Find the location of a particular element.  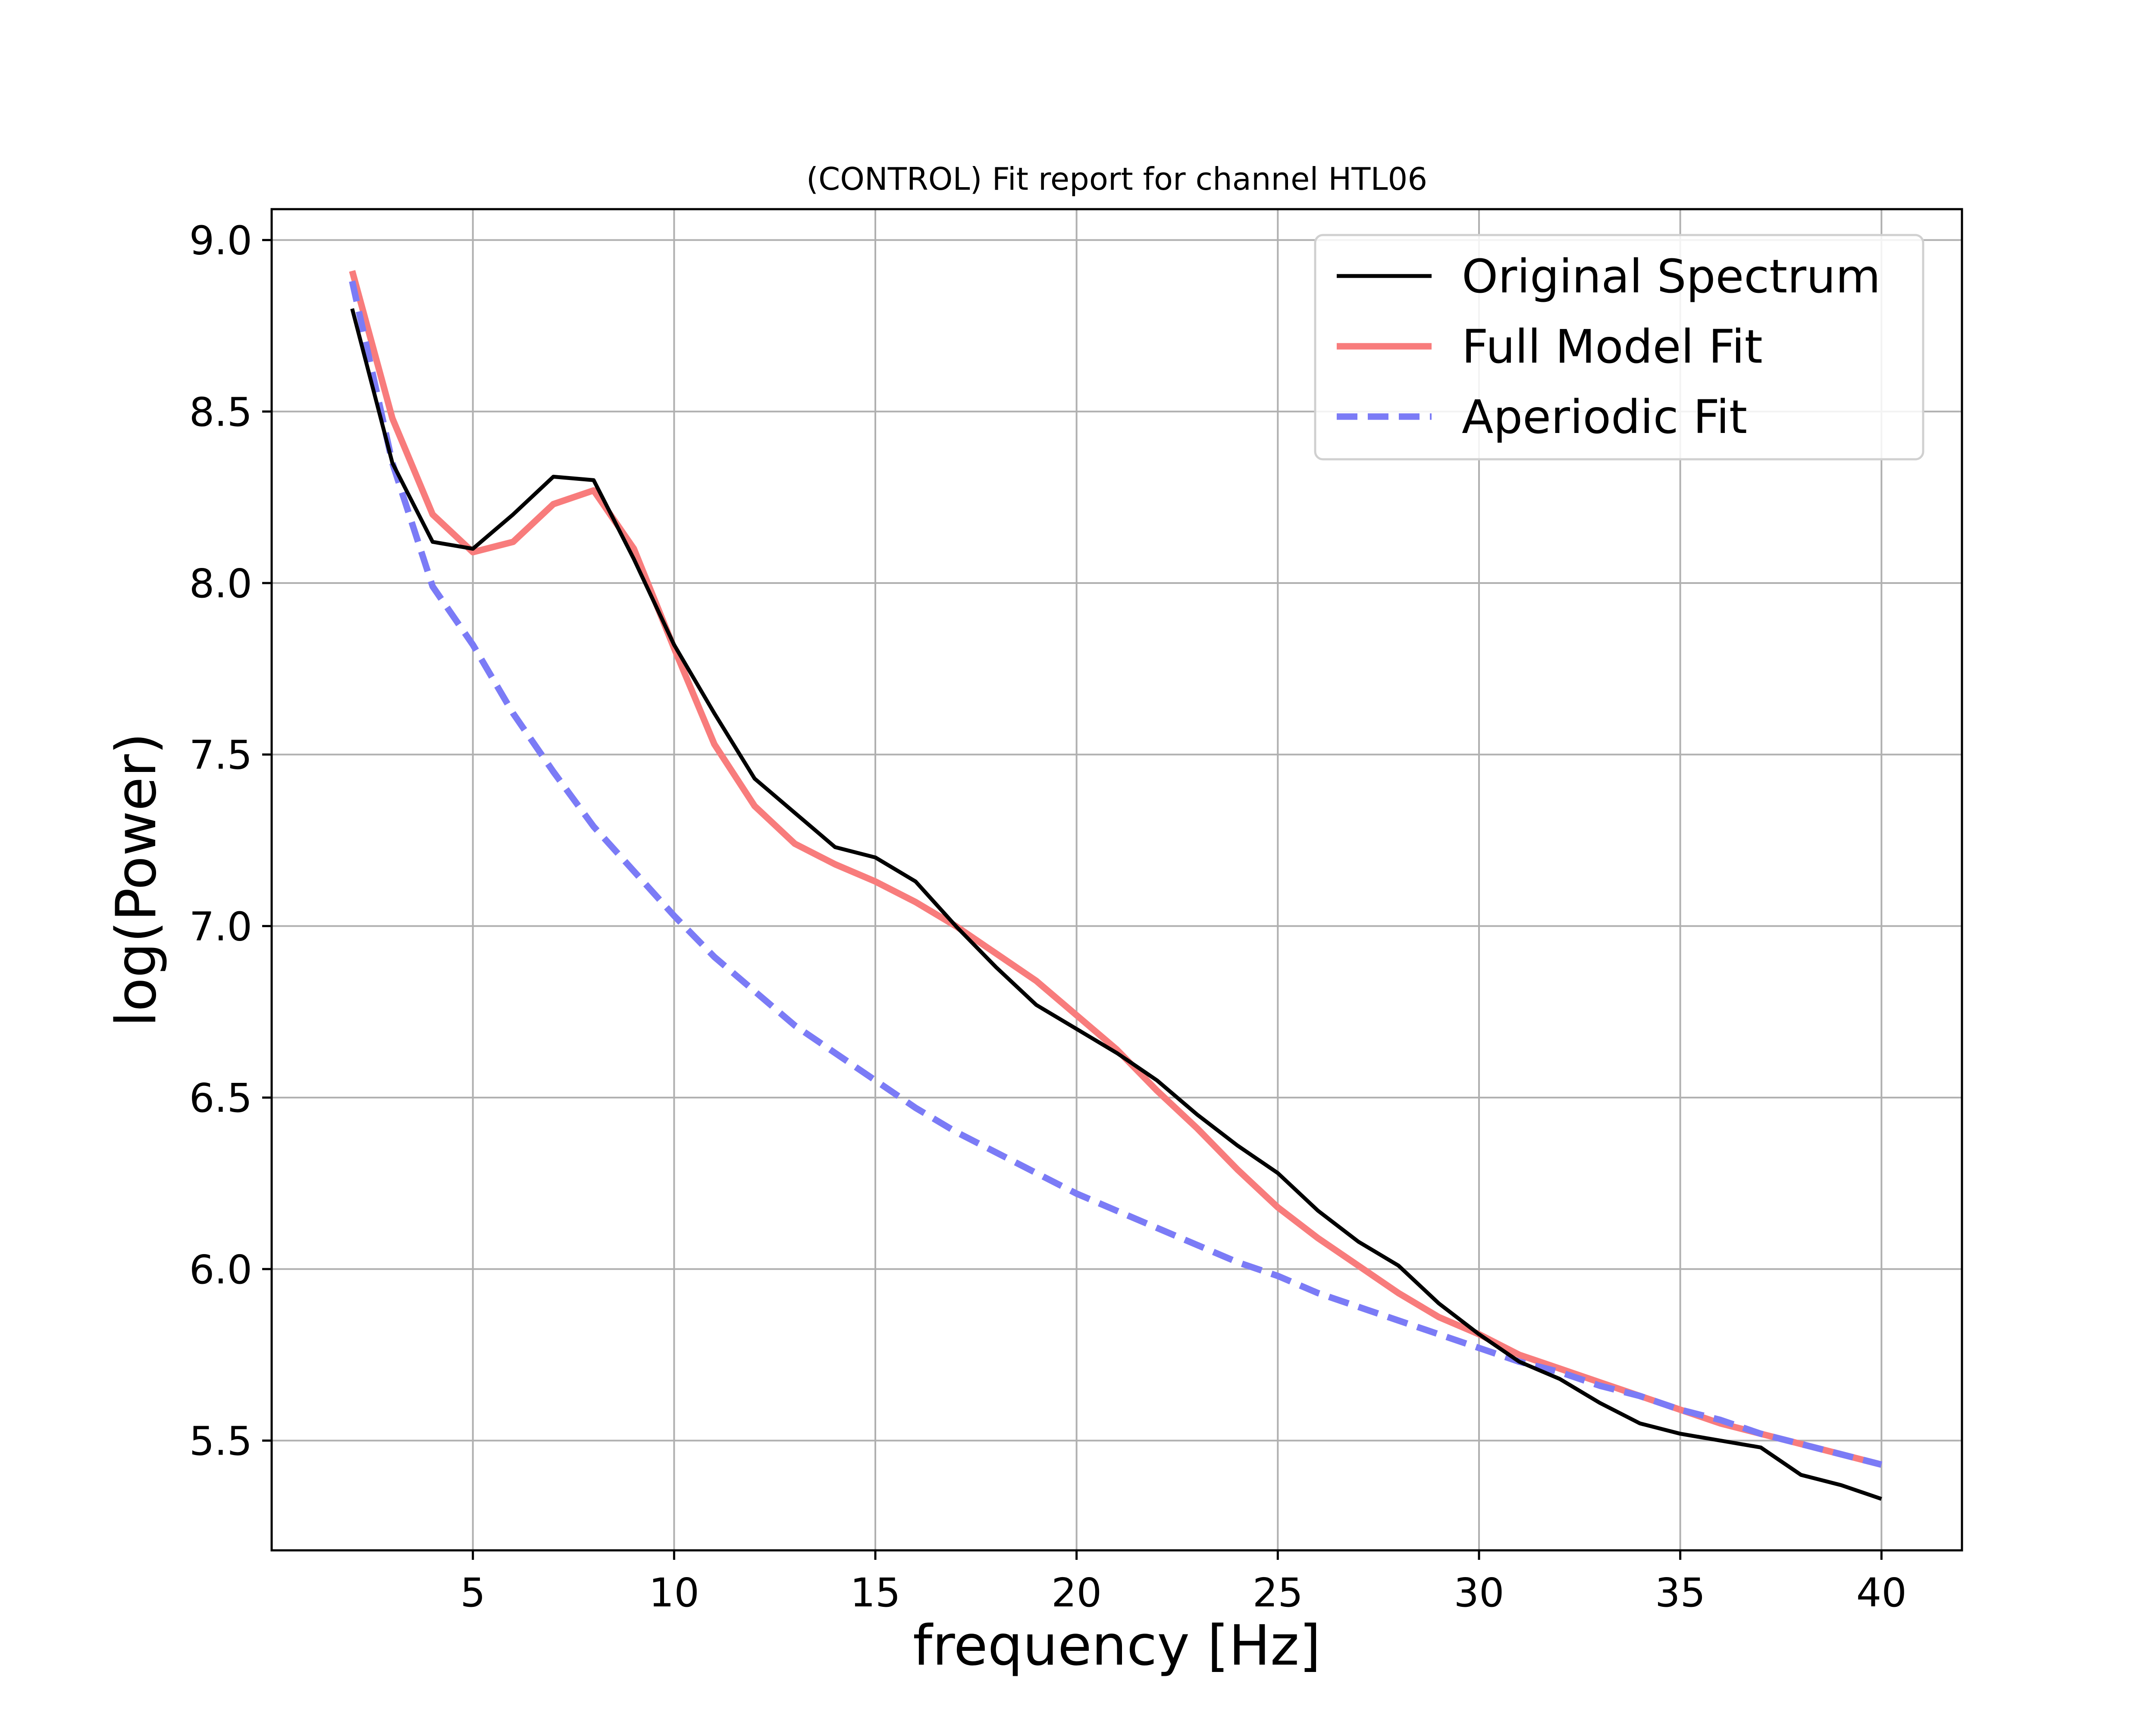

x-axis-label: frequency [Hz] is located at coordinates (1117, 1646).